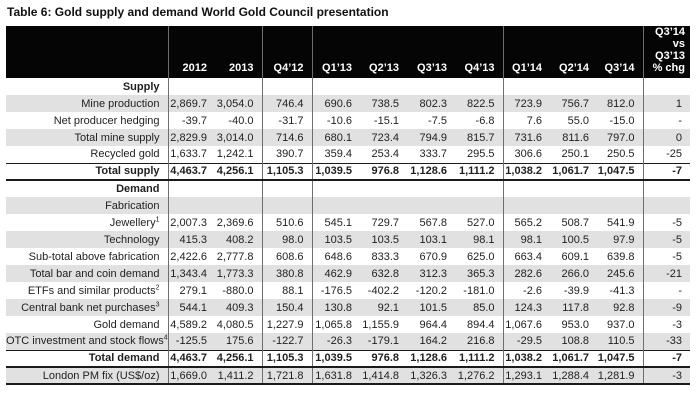 The width and height of the screenshot is (698, 403). Describe the element at coordinates (479, 290) in the screenshot. I see `value-cell: -181.0` at that location.